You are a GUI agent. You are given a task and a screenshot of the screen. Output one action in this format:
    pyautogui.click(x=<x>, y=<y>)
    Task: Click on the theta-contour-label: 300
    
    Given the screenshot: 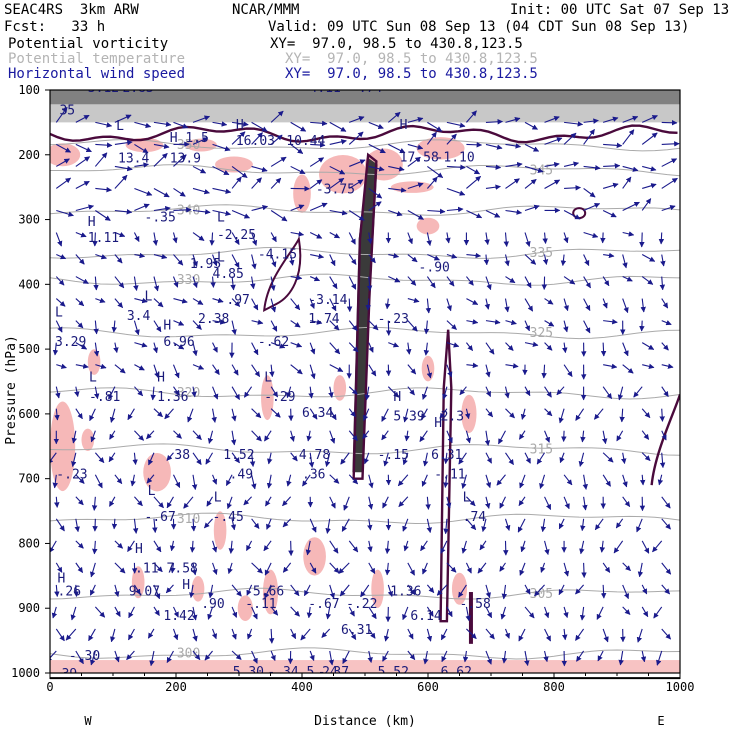 What is the action you would take?
    pyautogui.click(x=188, y=654)
    